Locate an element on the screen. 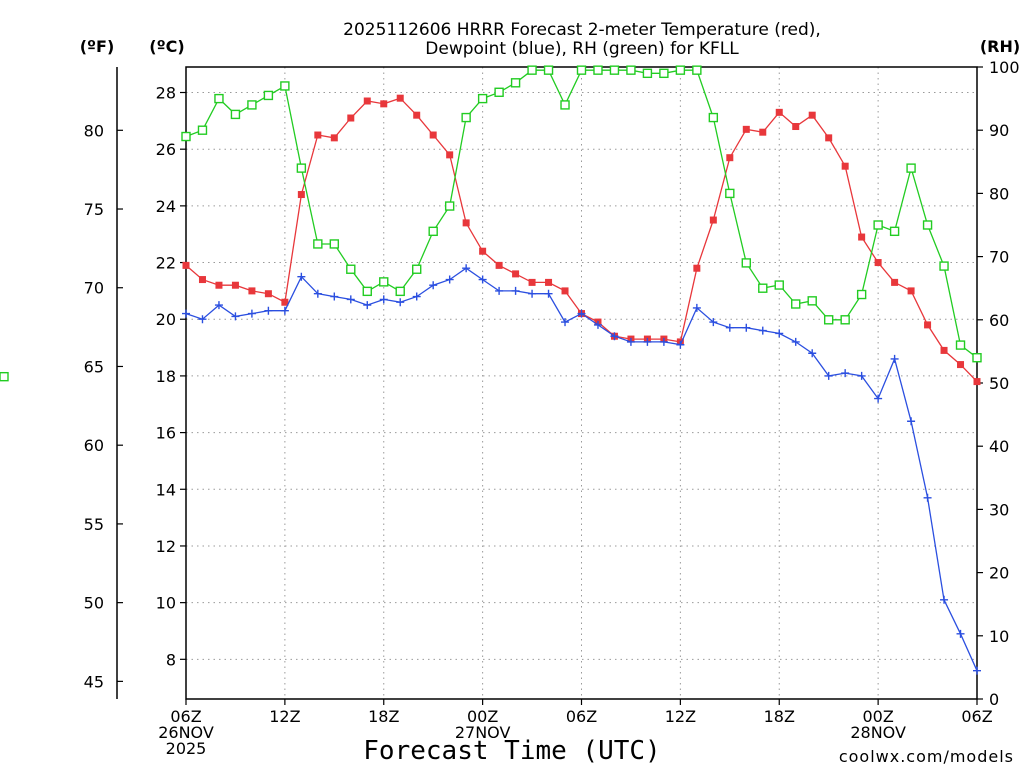 This screenshot has width=1024, height=768. fahrenheit-tick-label: 50 is located at coordinates (94, 603).